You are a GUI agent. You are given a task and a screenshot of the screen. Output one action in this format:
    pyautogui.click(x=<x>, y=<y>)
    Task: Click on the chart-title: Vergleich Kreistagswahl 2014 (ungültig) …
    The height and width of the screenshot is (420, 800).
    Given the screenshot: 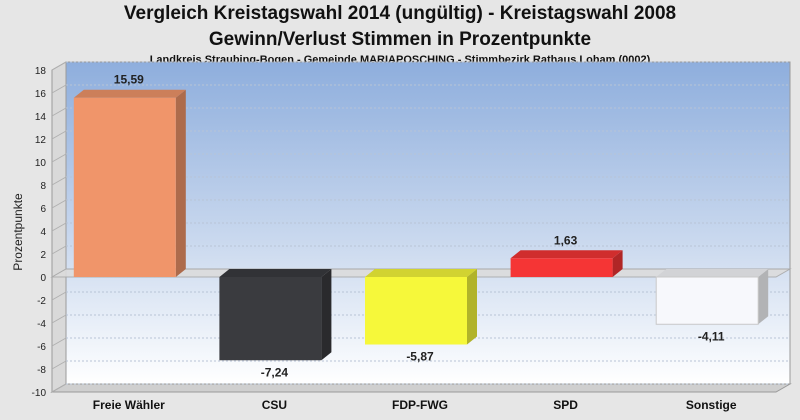 What is the action you would take?
    pyautogui.click(x=400, y=13)
    